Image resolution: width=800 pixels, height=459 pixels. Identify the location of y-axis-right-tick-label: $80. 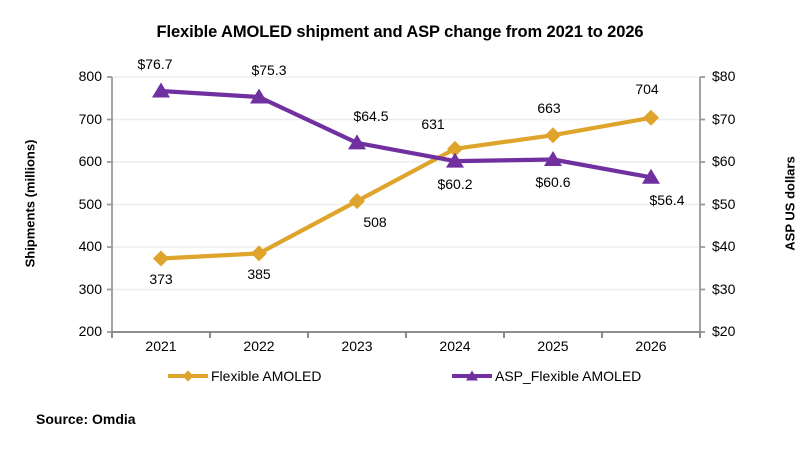
(724, 76).